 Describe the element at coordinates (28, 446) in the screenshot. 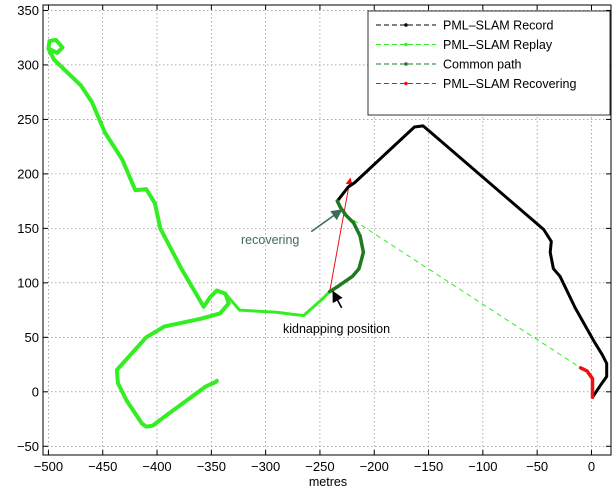

I see `y-tick-label: −50` at that location.